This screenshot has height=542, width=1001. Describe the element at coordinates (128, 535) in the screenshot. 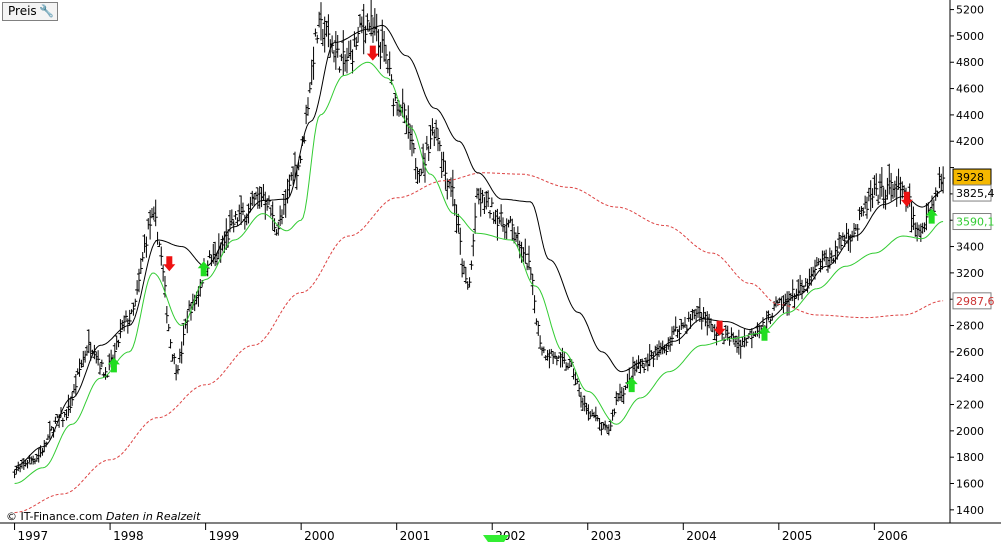

I see `x-tick-label: 1998` at that location.